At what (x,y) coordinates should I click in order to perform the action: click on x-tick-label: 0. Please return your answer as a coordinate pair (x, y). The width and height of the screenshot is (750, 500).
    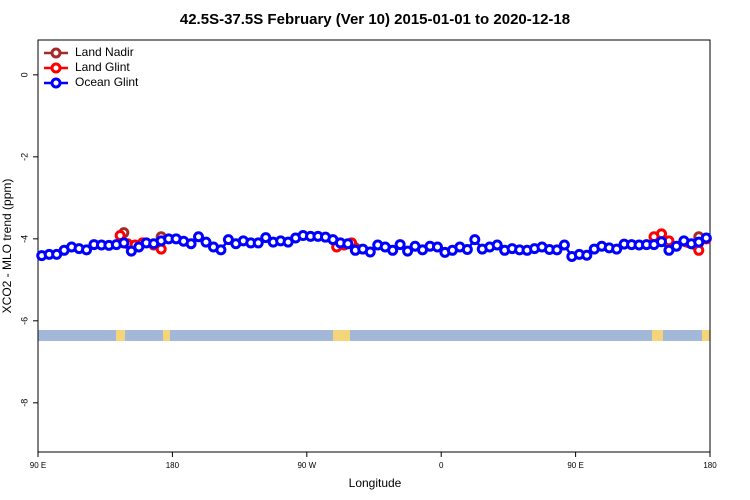
    Looking at the image, I should click on (441, 465).